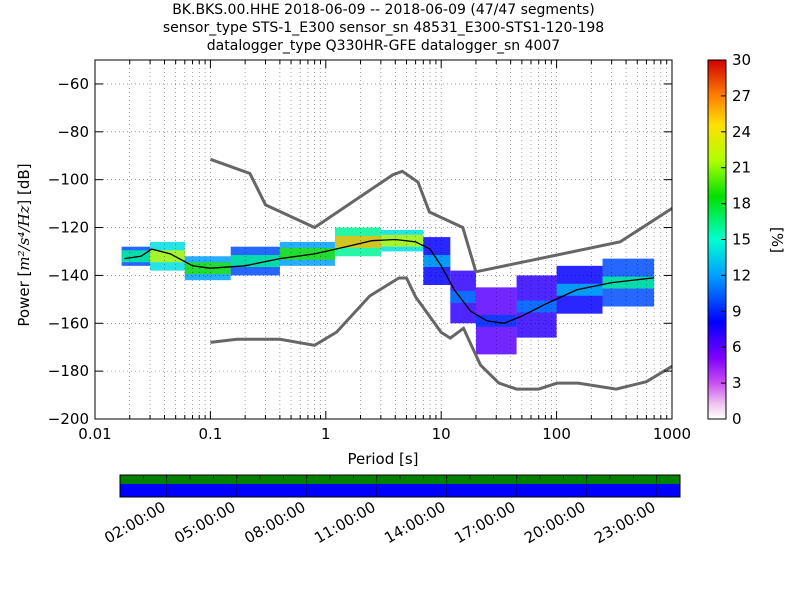 The image size is (800, 600). I want to click on colorbar-tick-label: 24, so click(741, 132).